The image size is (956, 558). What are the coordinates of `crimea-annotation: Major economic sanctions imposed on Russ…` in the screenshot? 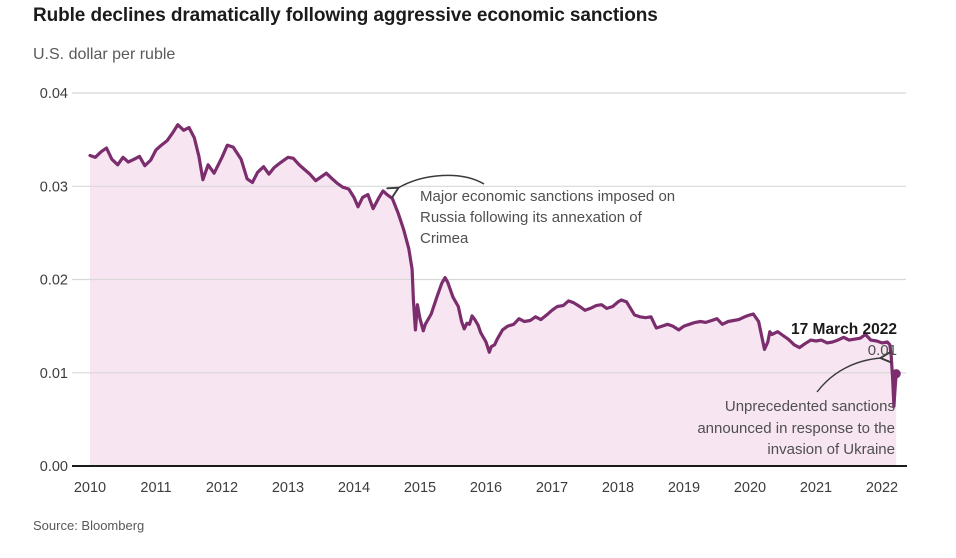 It's located at (548, 217).